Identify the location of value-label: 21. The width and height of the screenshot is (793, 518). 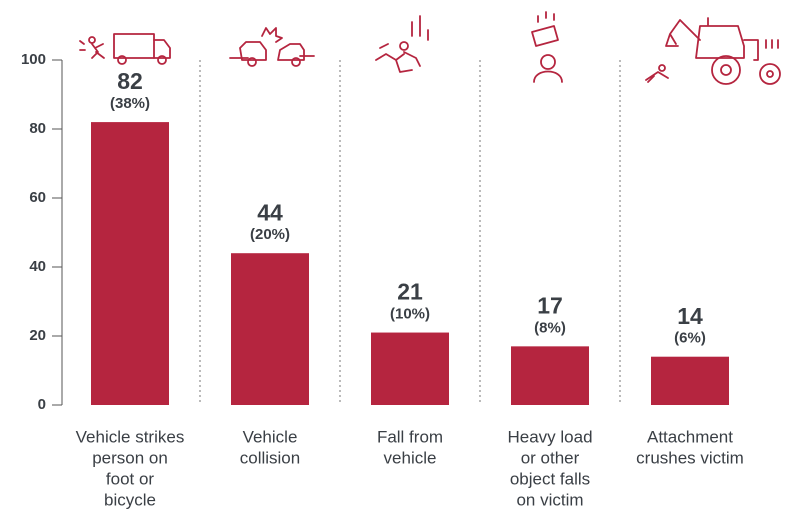
(410, 292).